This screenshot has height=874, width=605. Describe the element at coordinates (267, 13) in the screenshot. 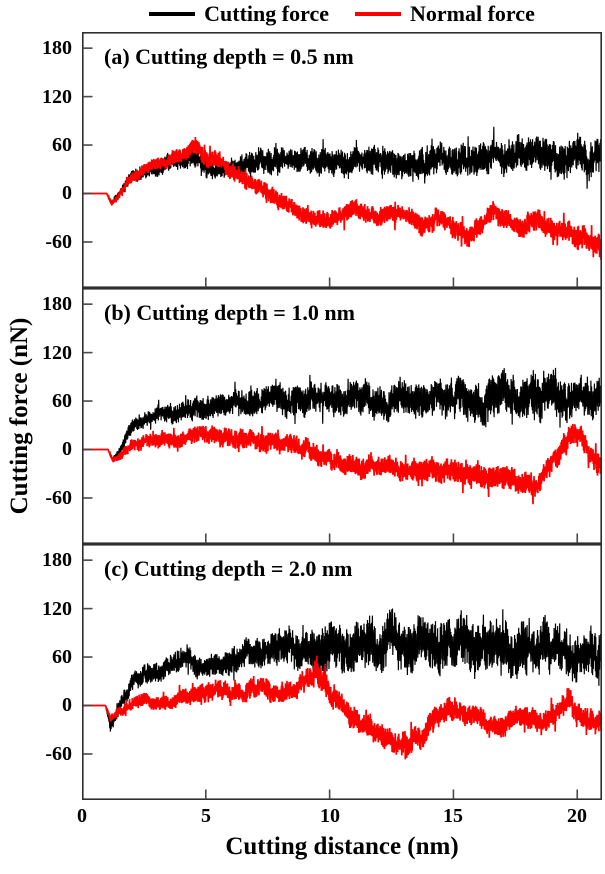

I see `legend-label-cutting-force: Cutting force` at that location.